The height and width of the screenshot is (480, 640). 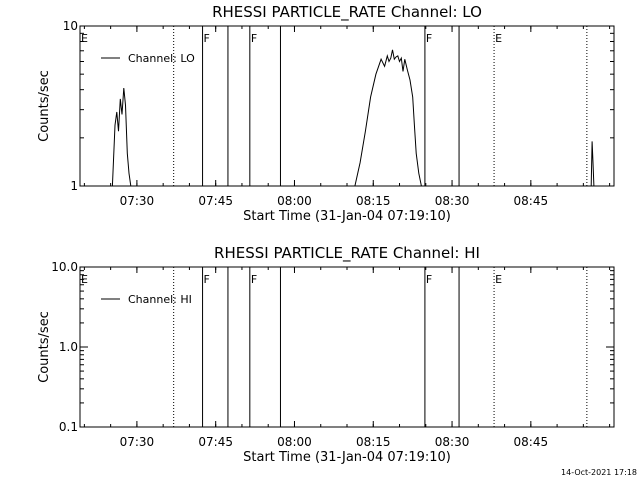 What do you see at coordinates (68, 347) in the screenshot?
I see `y-tick-label: 1.0` at bounding box center [68, 347].